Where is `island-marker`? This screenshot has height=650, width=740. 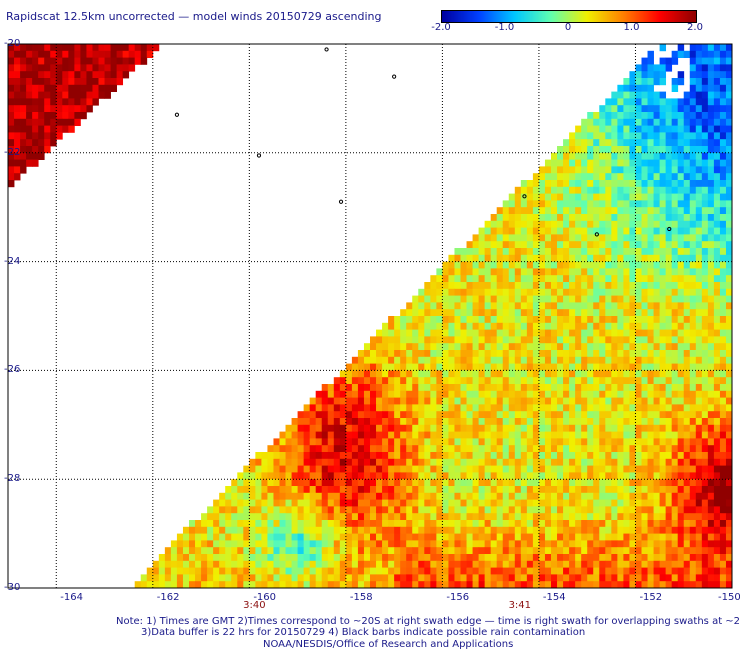 island-marker is located at coordinates (326, 49).